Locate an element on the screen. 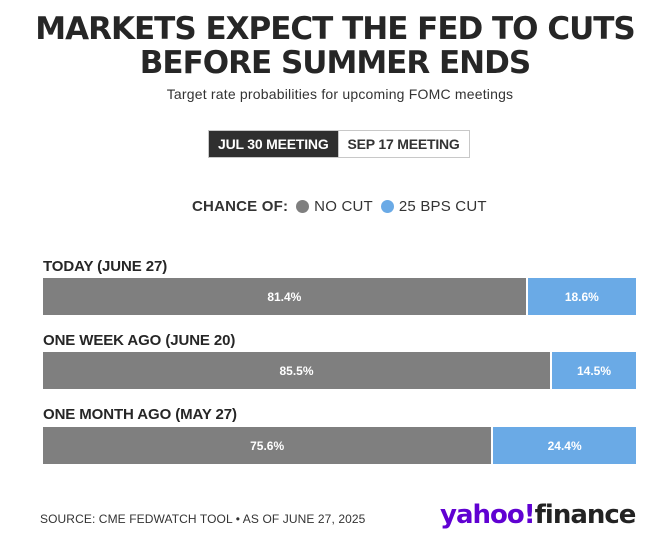  data-label: 24.4% is located at coordinates (564, 445).